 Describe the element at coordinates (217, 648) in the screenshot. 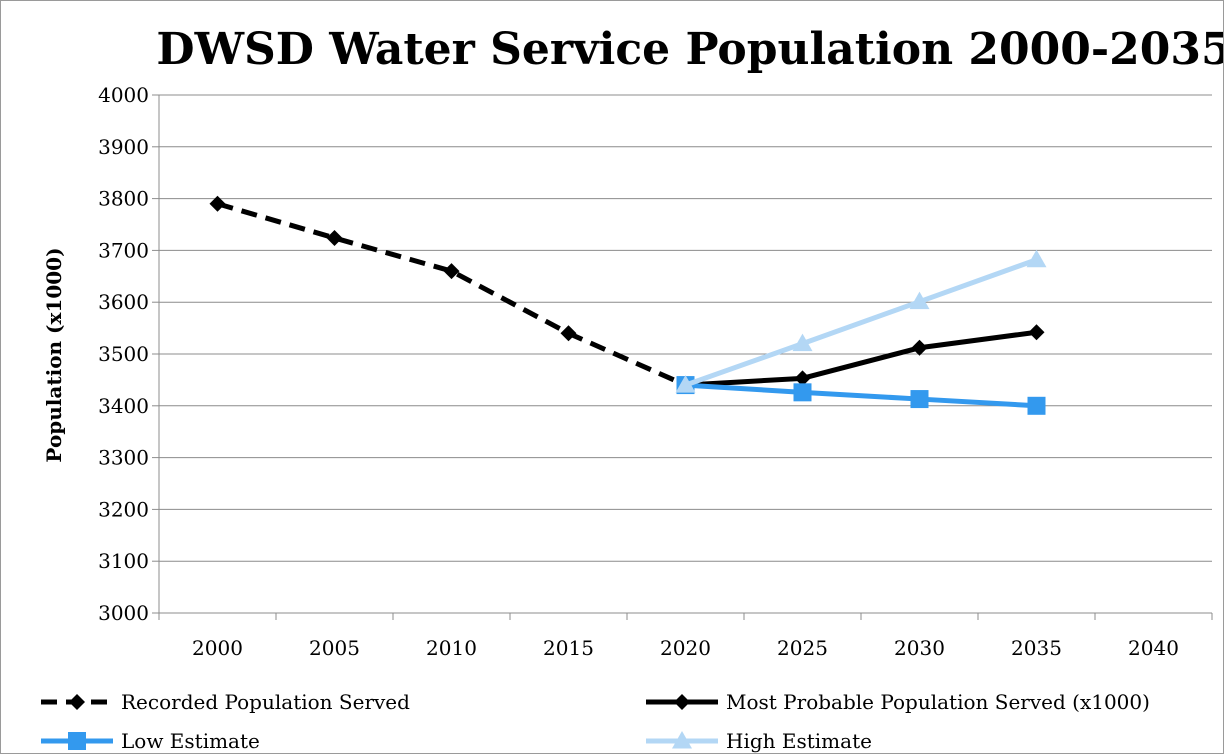

I see `x-tick-label: 2000` at that location.